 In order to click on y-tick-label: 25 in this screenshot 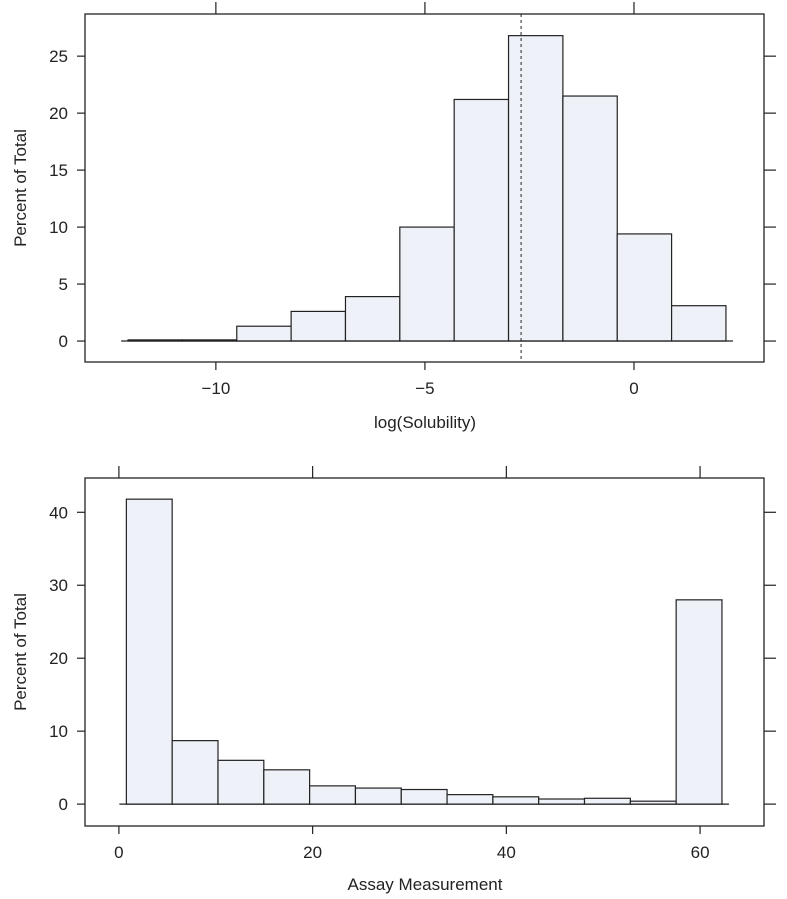, I will do `click(58, 56)`.